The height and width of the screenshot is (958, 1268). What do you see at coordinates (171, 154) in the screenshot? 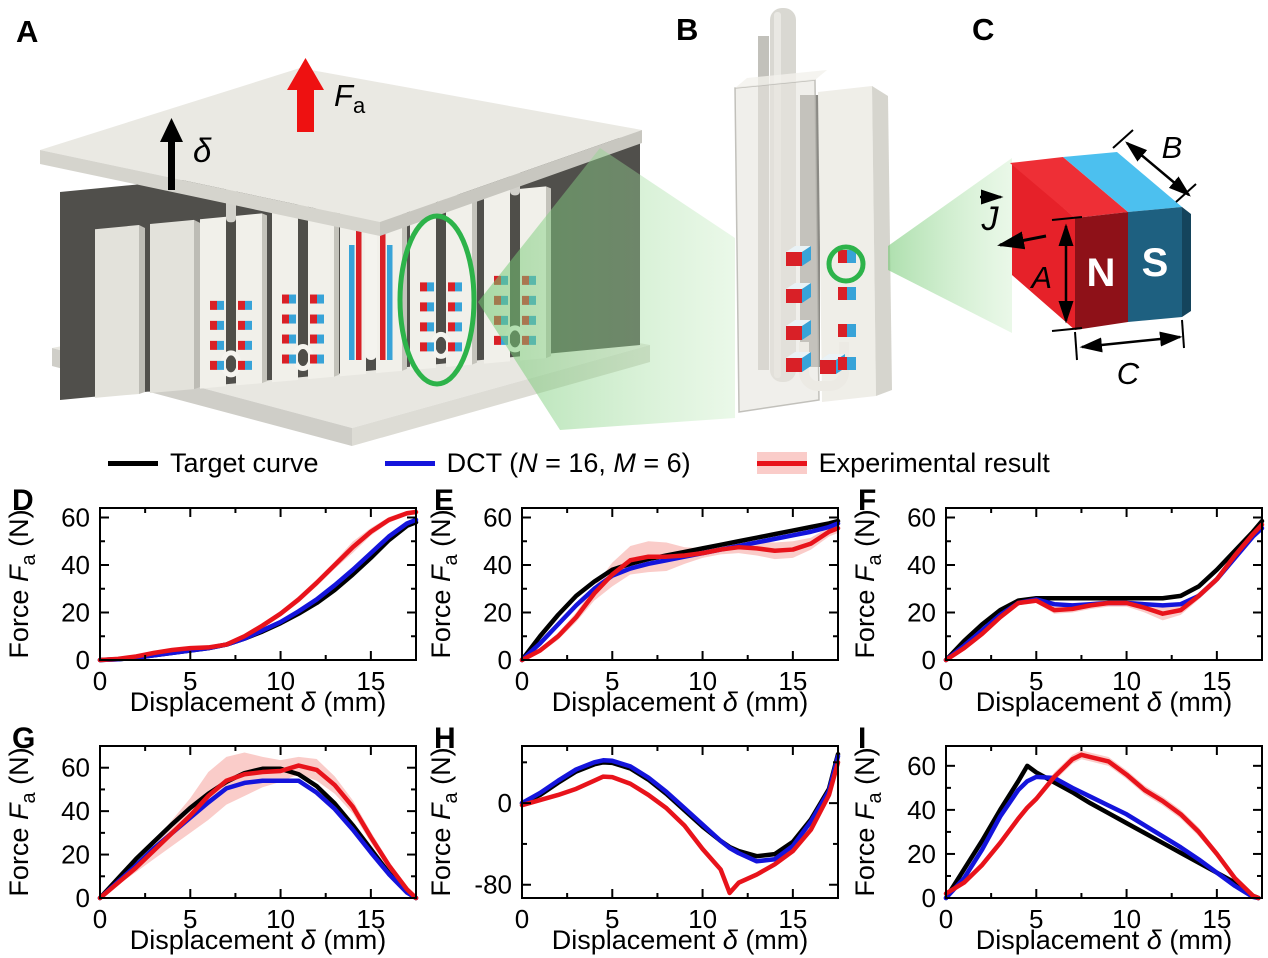
I see `displacement-arrow-icon` at bounding box center [171, 154].